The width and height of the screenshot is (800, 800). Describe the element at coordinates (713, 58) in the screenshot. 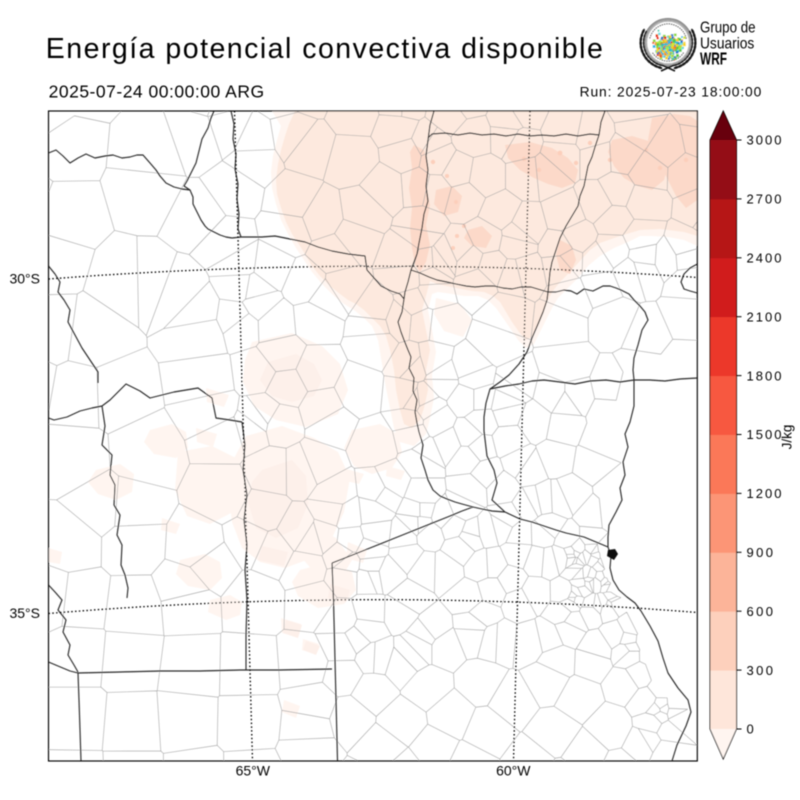

I see `svg-text: WRF` at that location.